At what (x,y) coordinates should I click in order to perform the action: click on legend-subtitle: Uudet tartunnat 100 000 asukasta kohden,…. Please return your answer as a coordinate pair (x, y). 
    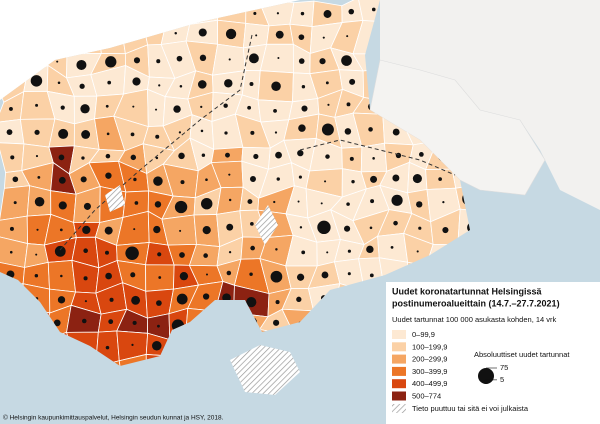
    Looking at the image, I should click on (474, 319).